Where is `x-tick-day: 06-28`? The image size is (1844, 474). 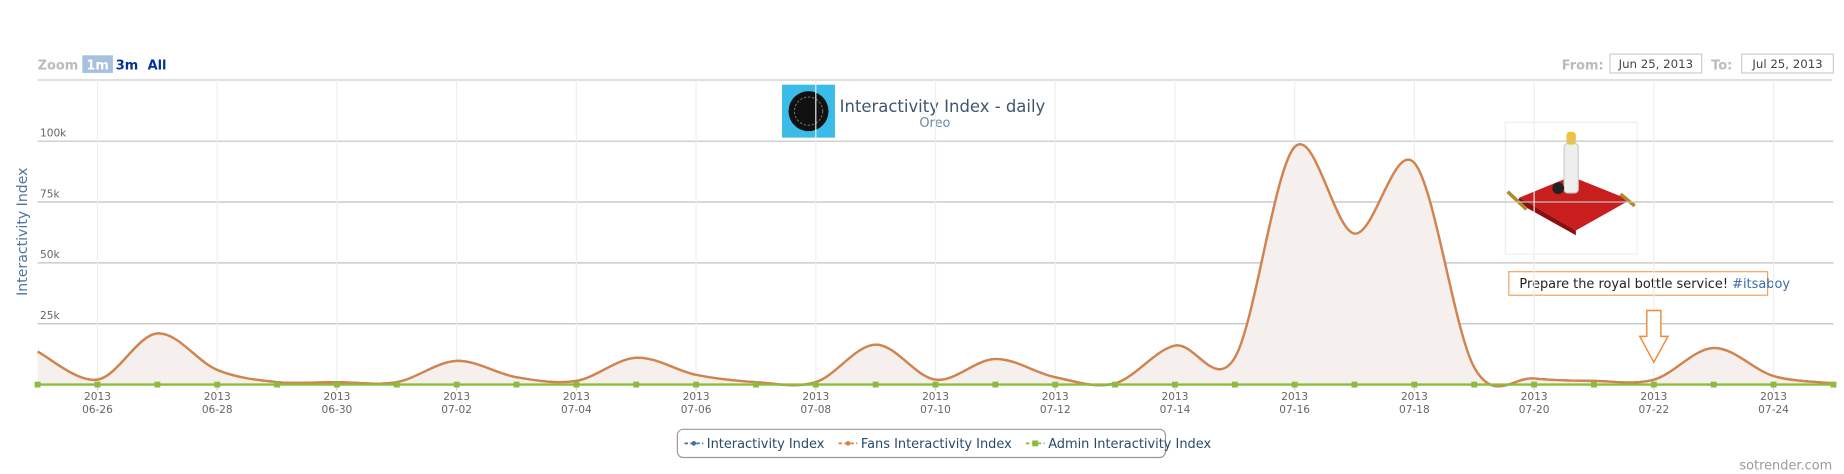 x-tick-day: 06-28 is located at coordinates (217, 410).